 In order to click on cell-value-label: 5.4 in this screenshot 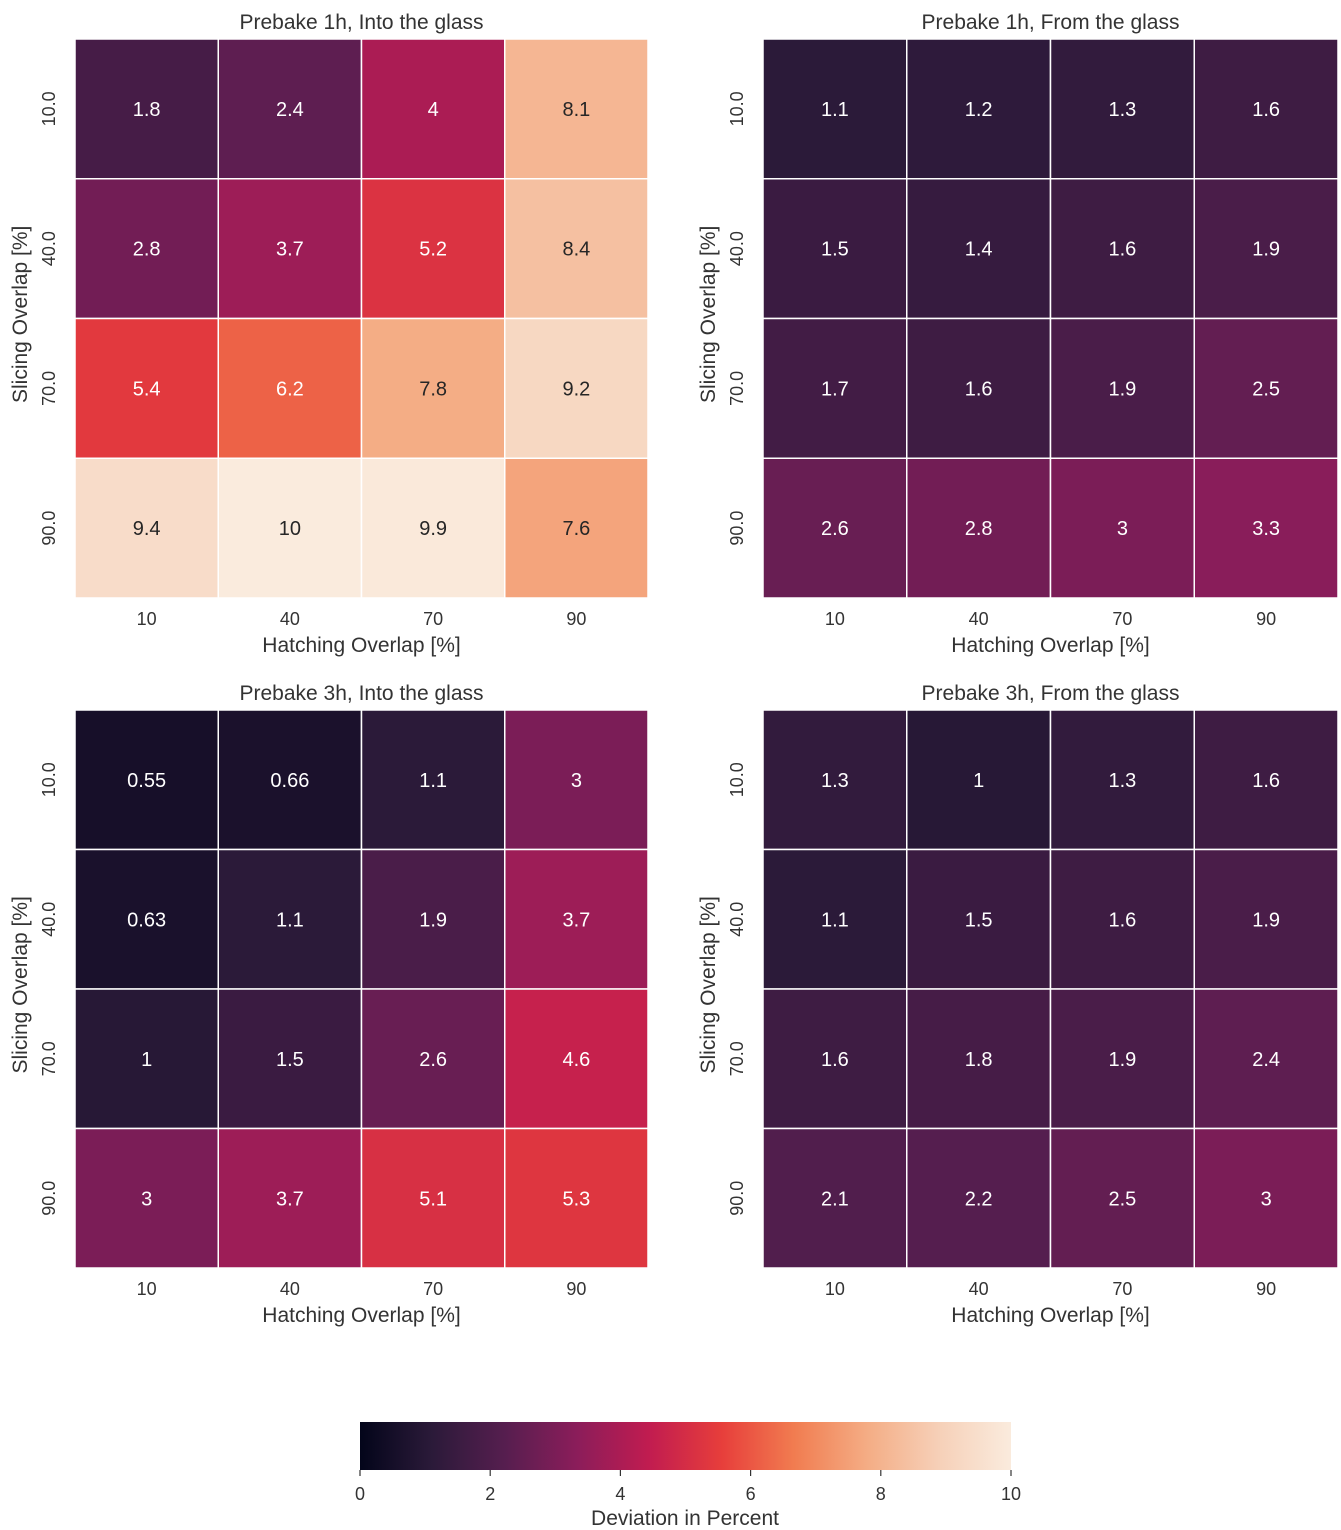, I will do `click(147, 389)`.